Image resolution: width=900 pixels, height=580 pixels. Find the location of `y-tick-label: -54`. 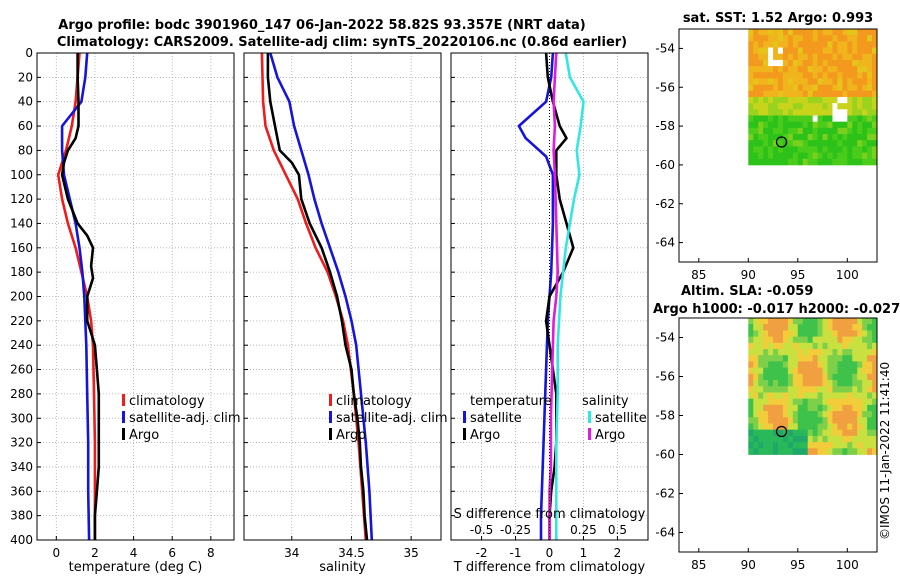

y-tick-label: -54 is located at coordinates (665, 48).